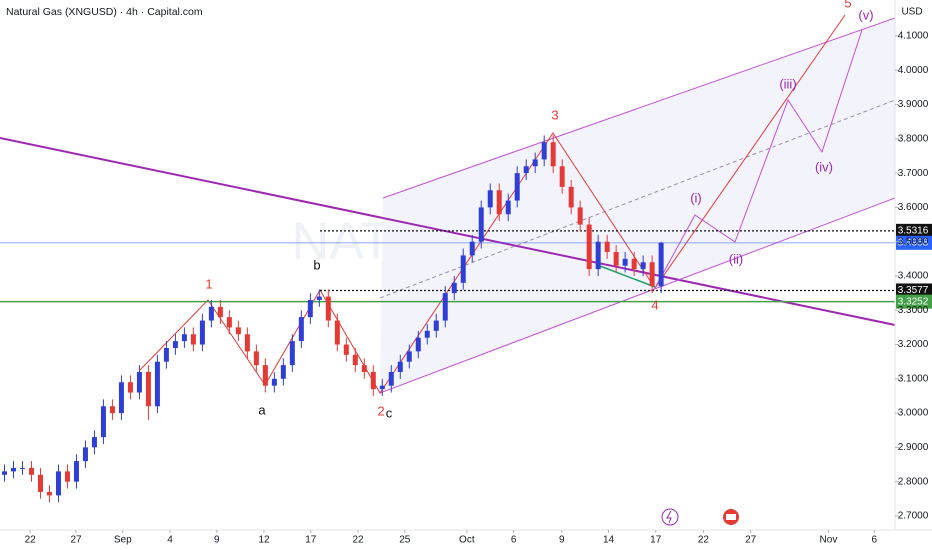  What do you see at coordinates (700, 517) in the screenshot?
I see `event-icons` at bounding box center [700, 517].